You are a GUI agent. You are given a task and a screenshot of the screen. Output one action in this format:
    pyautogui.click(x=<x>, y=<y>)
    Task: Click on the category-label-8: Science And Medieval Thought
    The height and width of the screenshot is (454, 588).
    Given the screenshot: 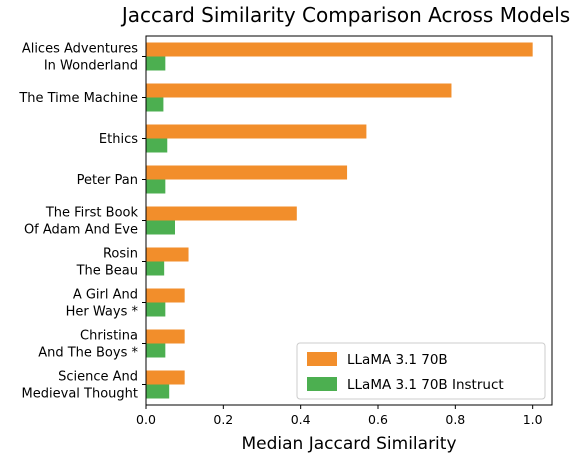 What is the action you would take?
    pyautogui.click(x=80, y=386)
    